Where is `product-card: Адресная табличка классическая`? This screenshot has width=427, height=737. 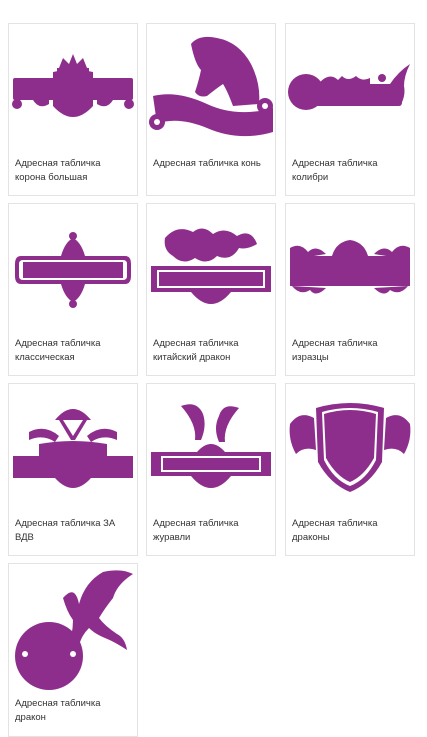
product-card: Адресная табличка классическая is located at coordinates (73, 289).